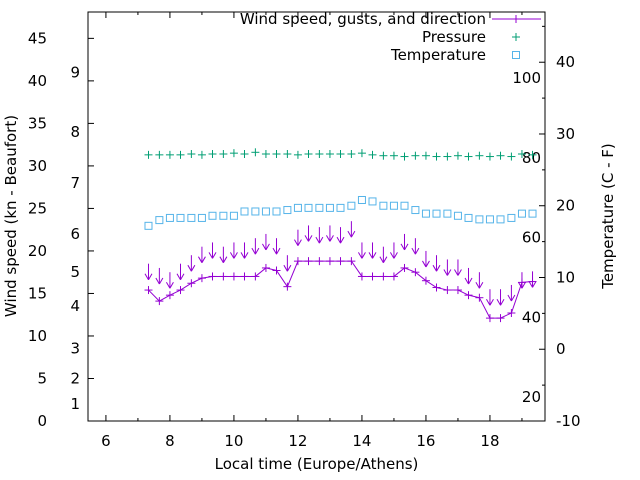 This screenshot has width=640, height=480. I want to click on fahrenheit-label: 100, so click(526, 78).